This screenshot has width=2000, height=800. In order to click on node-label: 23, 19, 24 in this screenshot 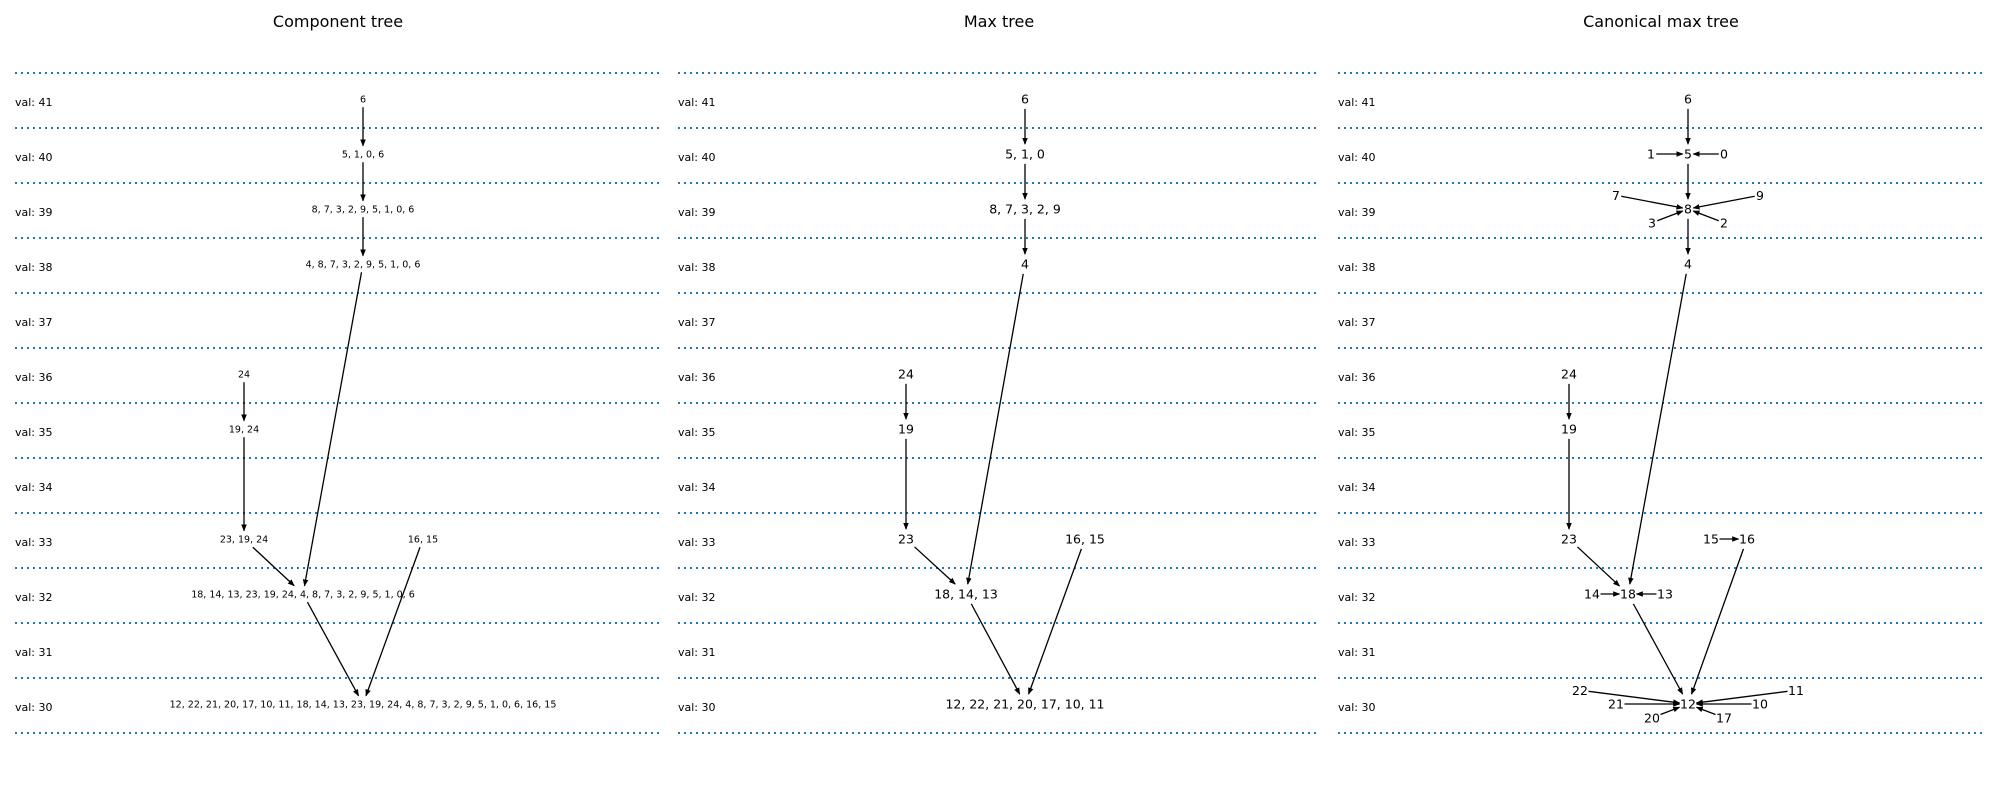, I will do `click(244, 539)`.